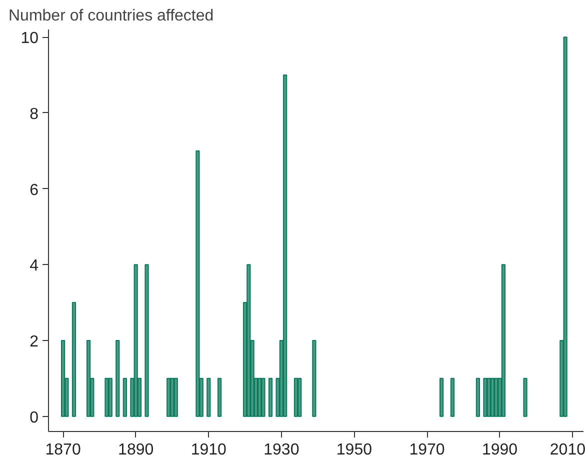 The image size is (585, 461). I want to click on x-tick-label: 1910, so click(208, 450).